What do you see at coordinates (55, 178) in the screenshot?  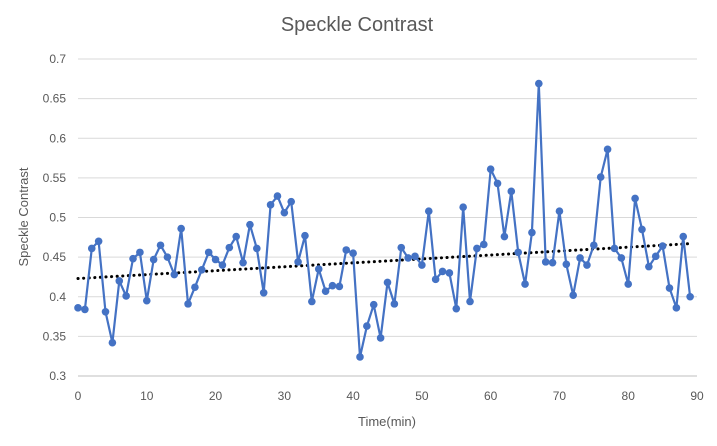 I see `y-tick-label: 0.55` at bounding box center [55, 178].